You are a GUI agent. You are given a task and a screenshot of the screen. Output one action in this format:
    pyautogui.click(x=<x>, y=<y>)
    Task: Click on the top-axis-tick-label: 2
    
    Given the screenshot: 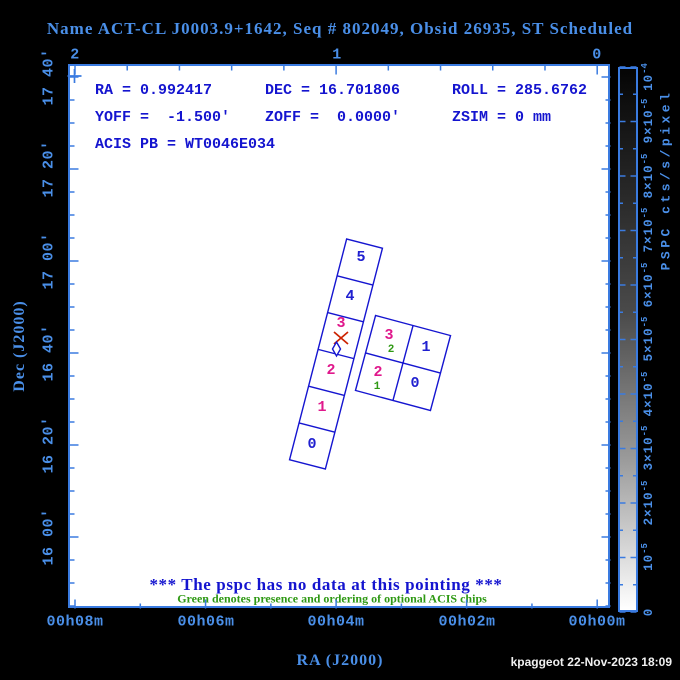 What is the action you would take?
    pyautogui.click(x=75, y=55)
    